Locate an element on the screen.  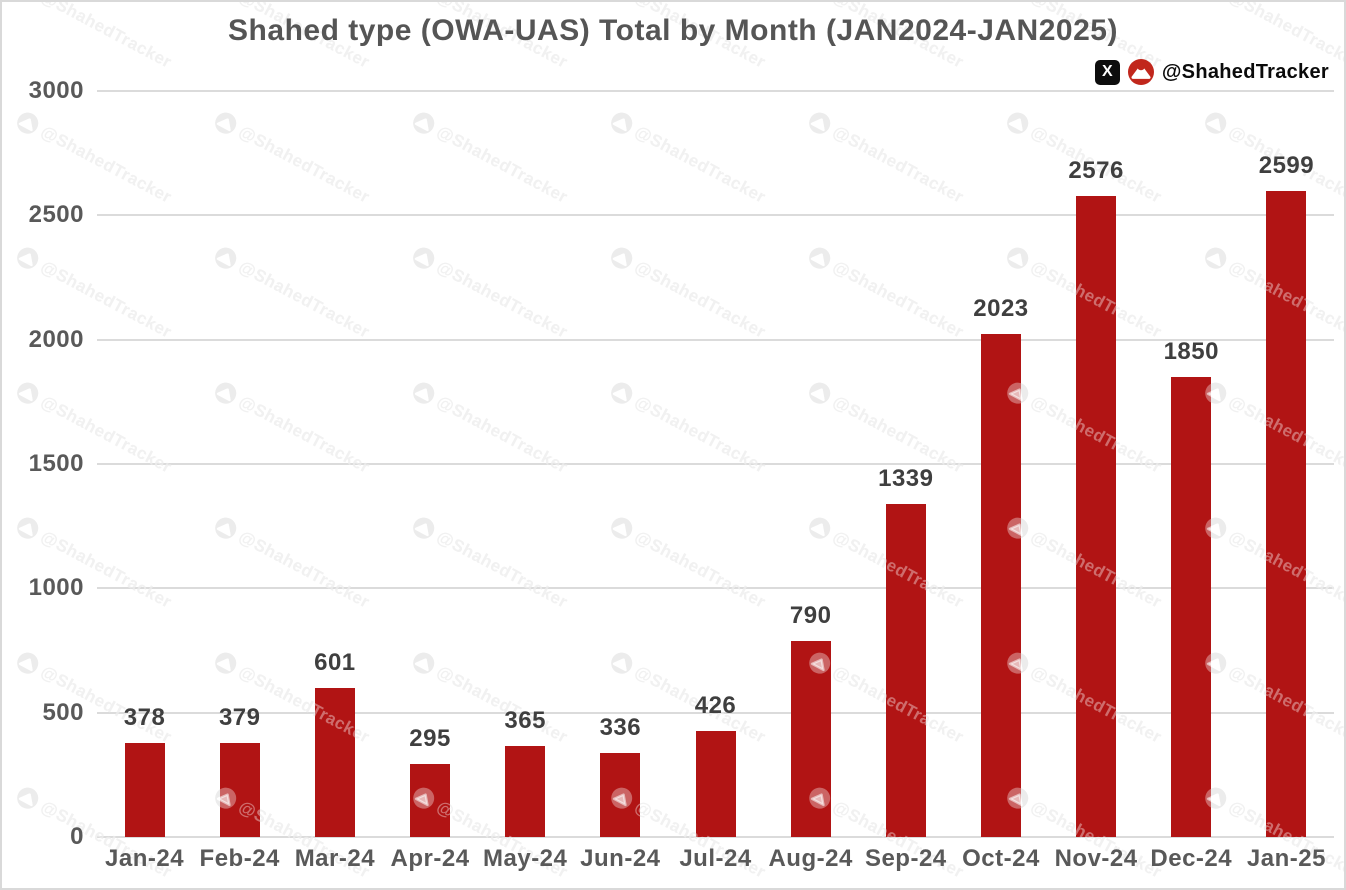
x-axis-tick-label: Feb-24 is located at coordinates (239, 858).